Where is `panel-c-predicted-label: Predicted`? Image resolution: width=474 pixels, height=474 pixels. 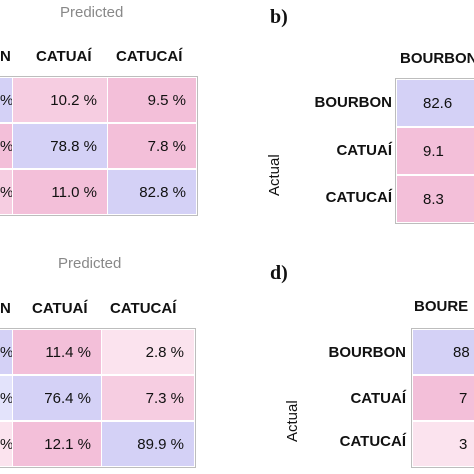 panel-c-predicted-label: Predicted is located at coordinates (90, 263).